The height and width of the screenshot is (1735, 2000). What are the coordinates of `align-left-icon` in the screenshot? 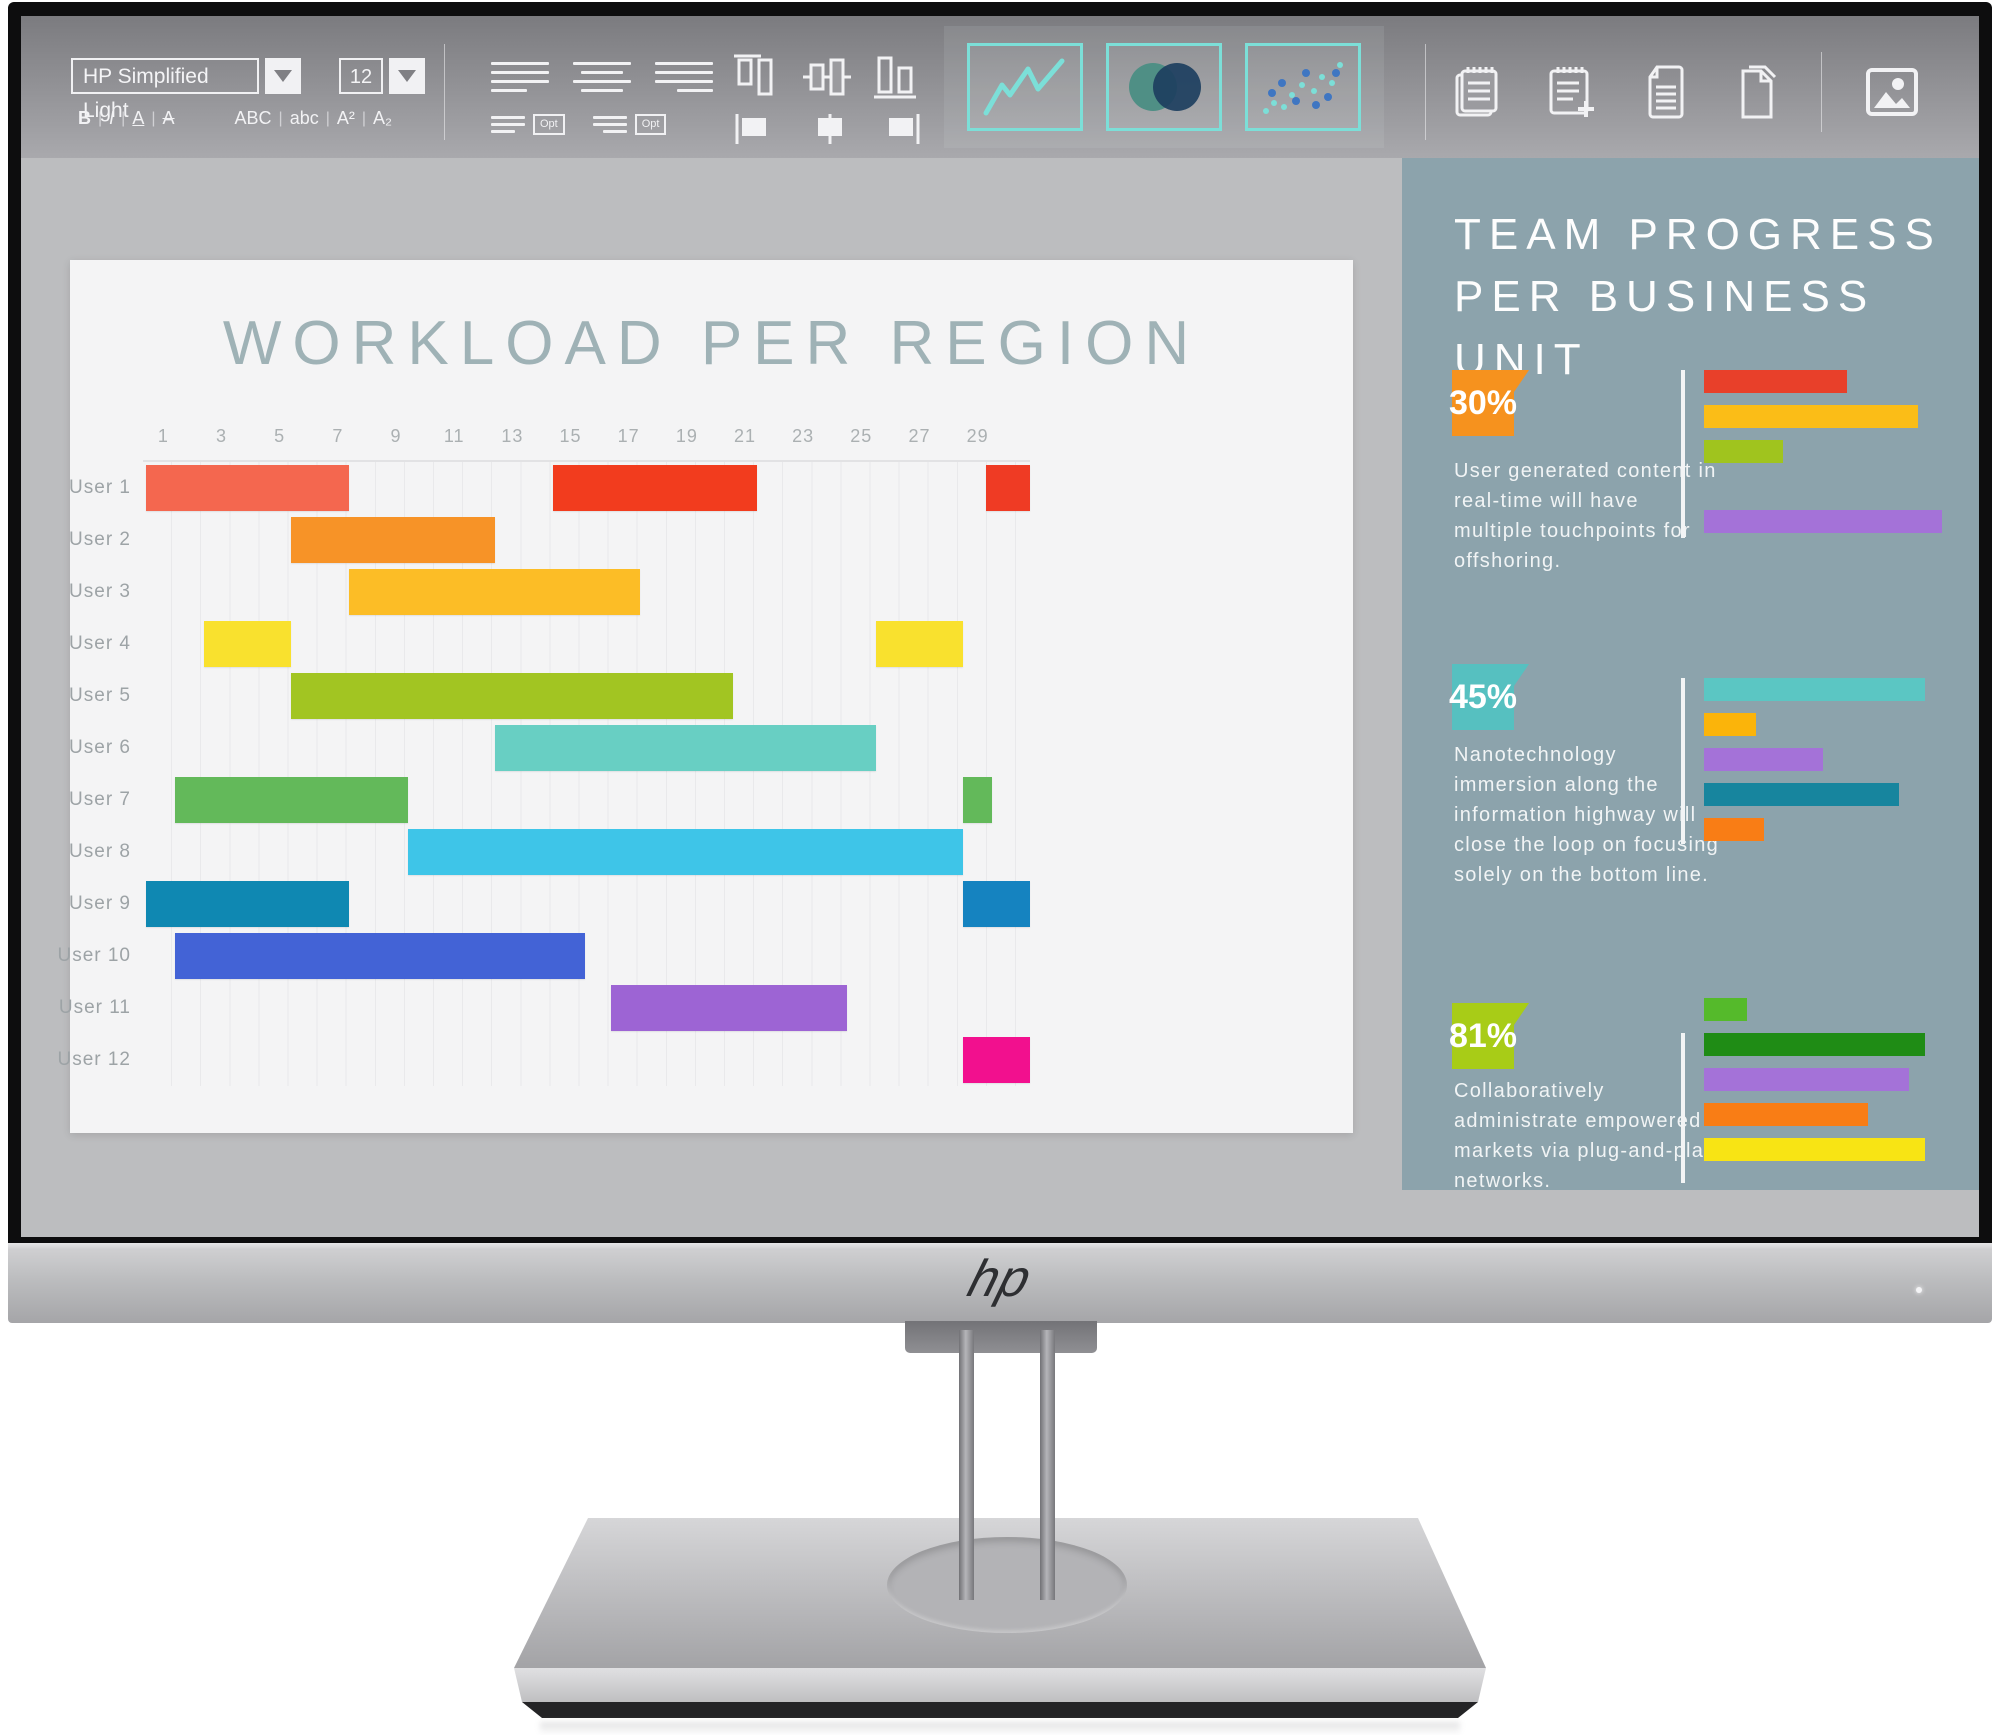 It's located at (520, 76).